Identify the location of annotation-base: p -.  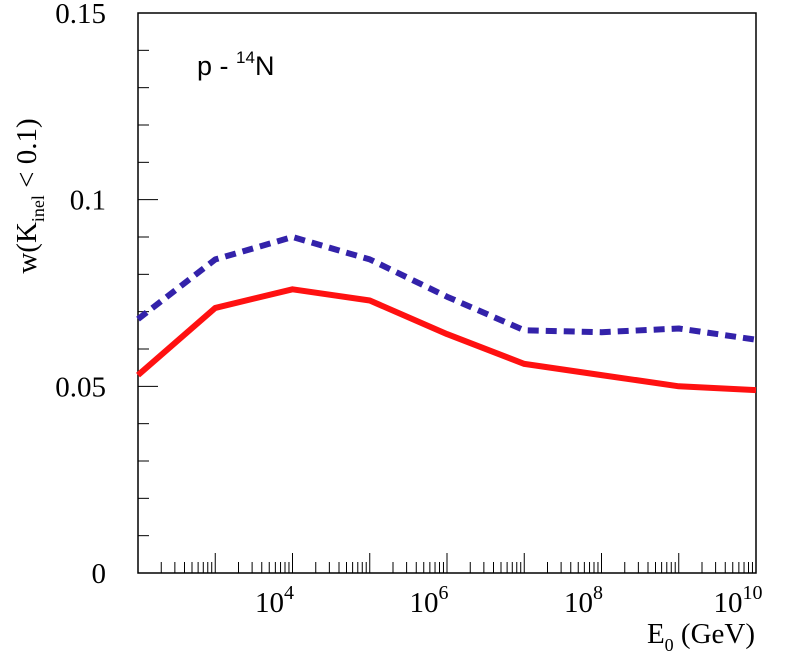
(216, 66).